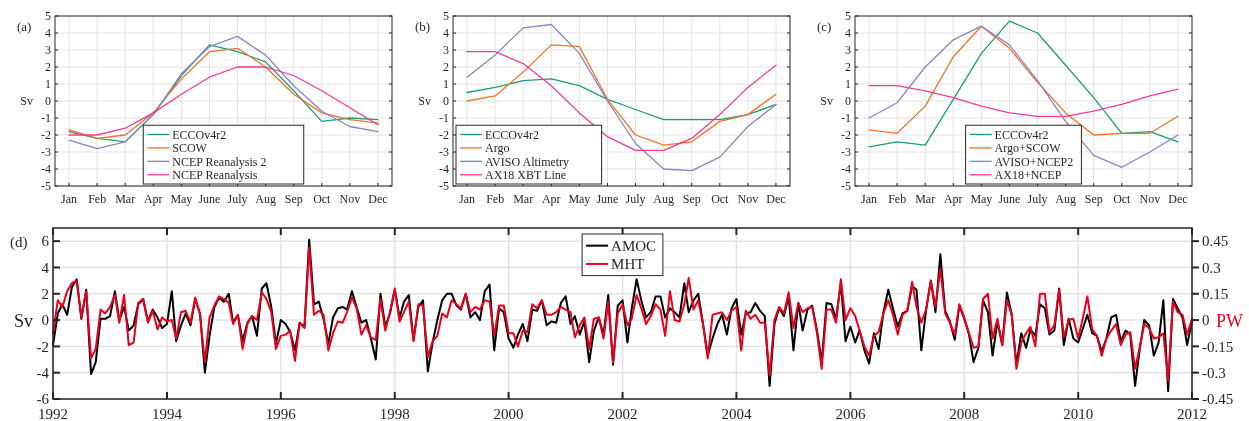 This screenshot has width=1249, height=421. What do you see at coordinates (1028, 148) in the screenshot?
I see `legend-label: Argo+SCOW` at bounding box center [1028, 148].